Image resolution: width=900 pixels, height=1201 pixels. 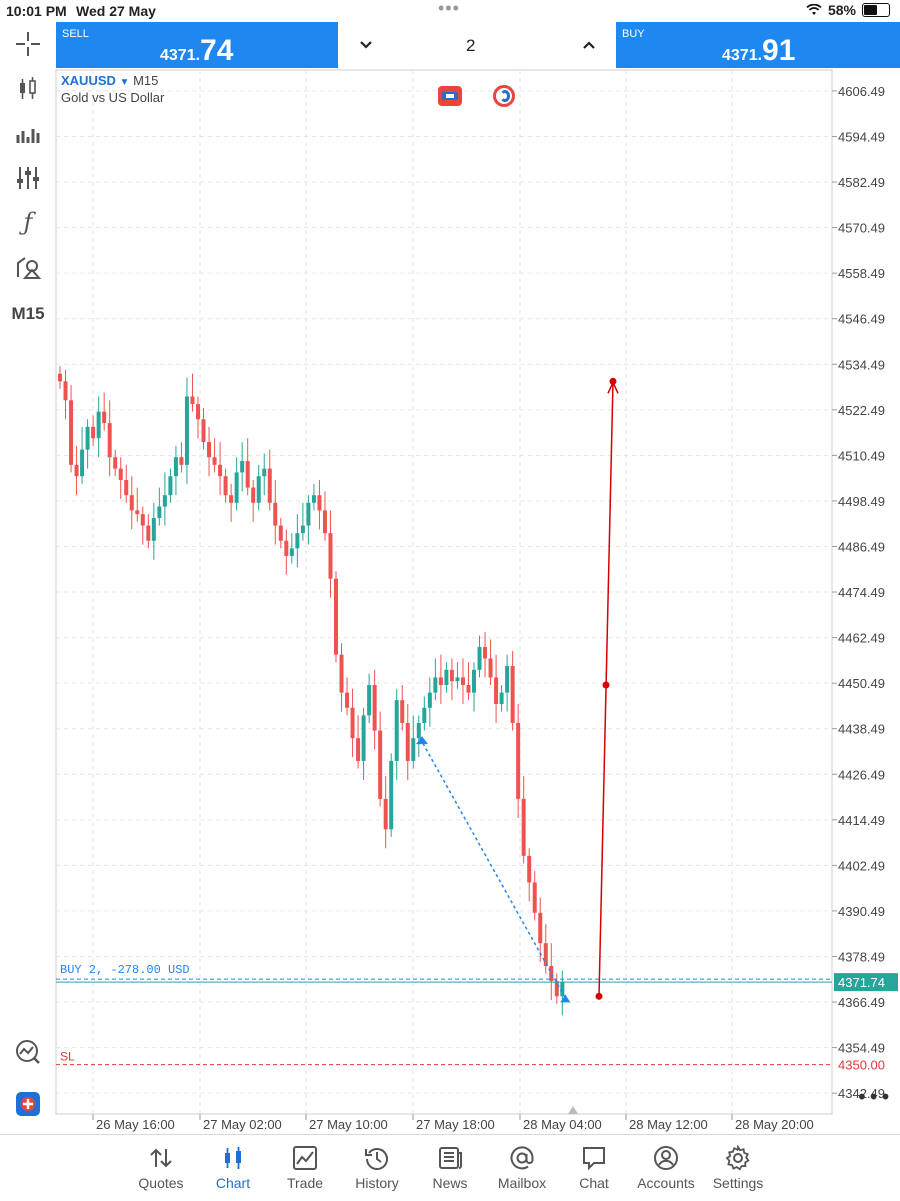 I want to click on sl-price-tag, so click(x=866, y=1064).